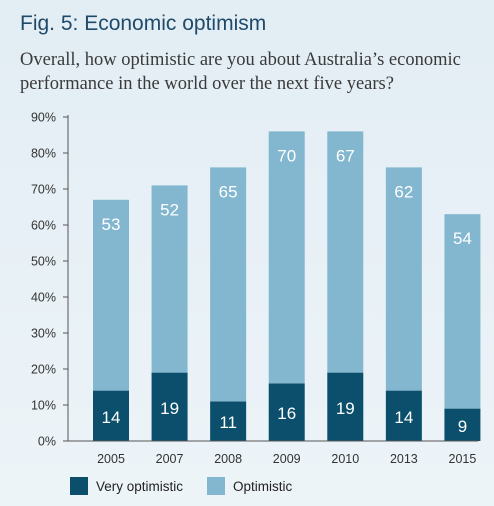  What do you see at coordinates (43, 154) in the screenshot?
I see `y-tick-label: 80%` at bounding box center [43, 154].